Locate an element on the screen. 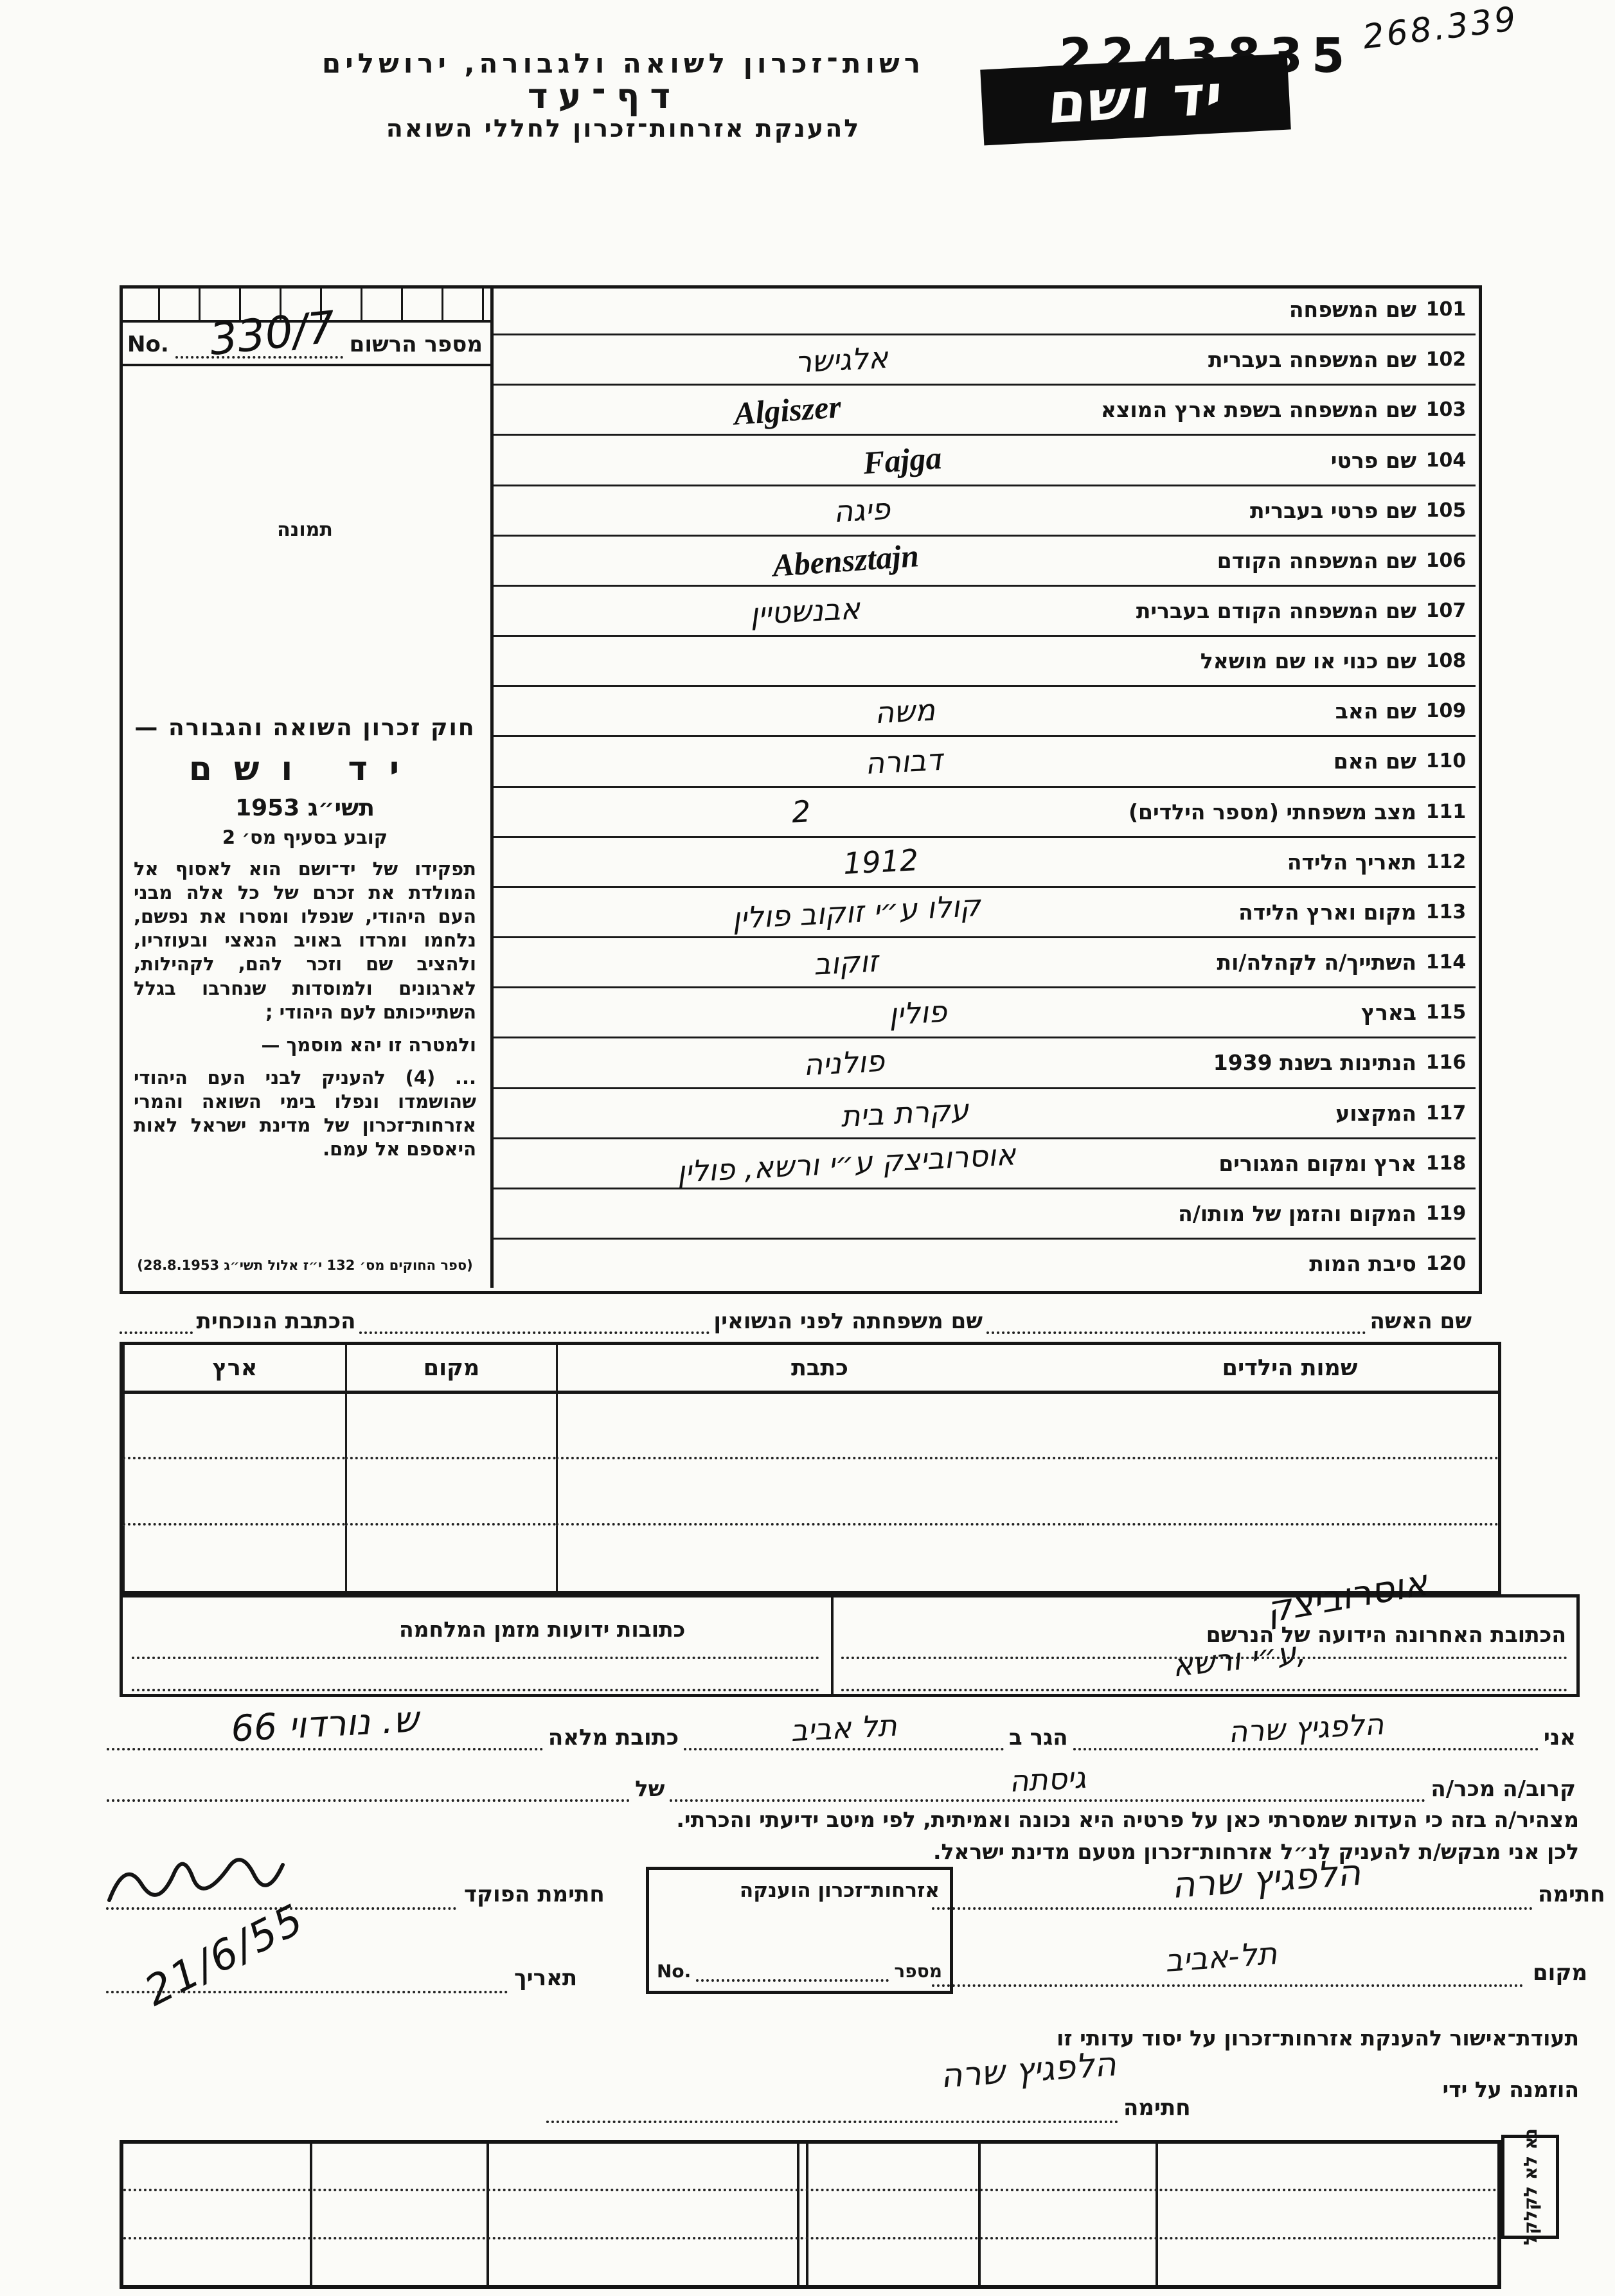 This screenshot has height=2296, width=1615. last-address-label: הכתובת האחרונה הידועה של הנרשם is located at coordinates (1386, 1635).